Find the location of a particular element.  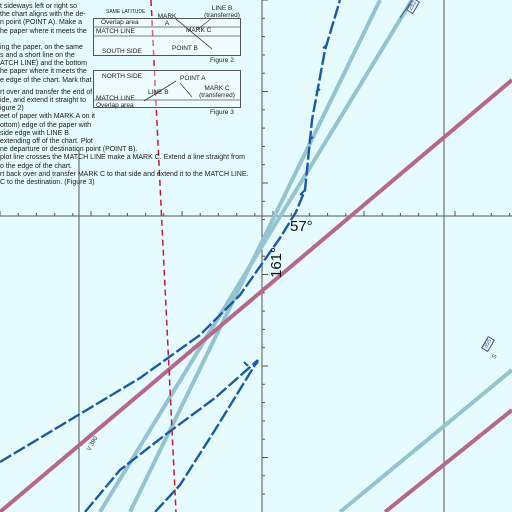

figure-3-north-side: NORTH SIDE is located at coordinates (122, 76).